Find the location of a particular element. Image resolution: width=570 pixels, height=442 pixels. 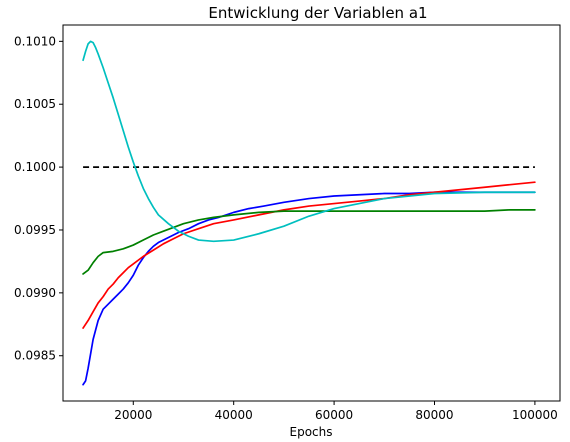

x-tick-label: 40000 is located at coordinates (234, 415).